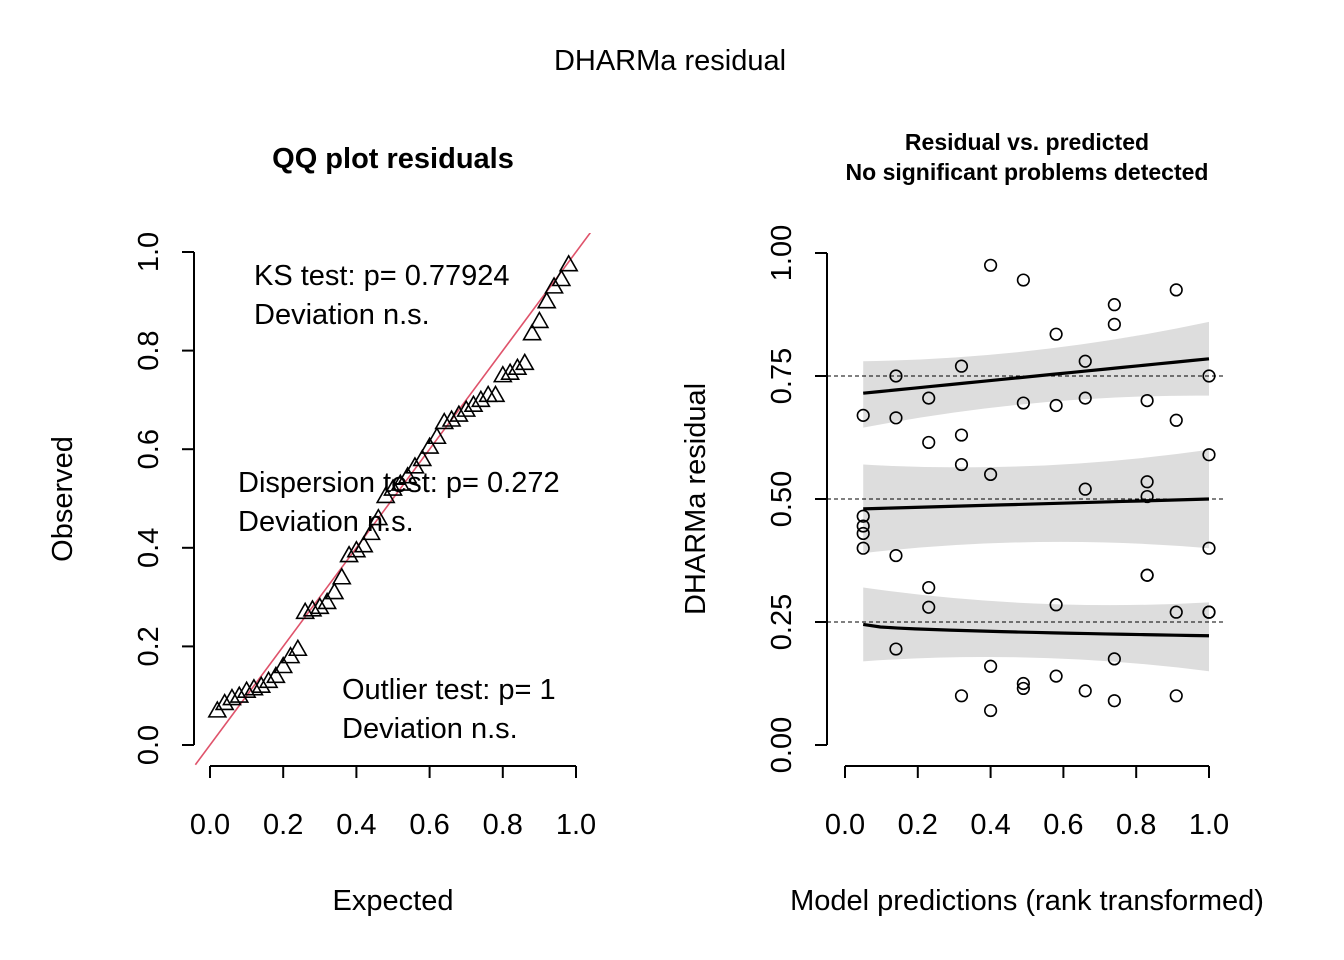 The image size is (1344, 960). What do you see at coordinates (393, 159) in the screenshot?
I see `qq-panel-title: QQ plot residuals` at bounding box center [393, 159].